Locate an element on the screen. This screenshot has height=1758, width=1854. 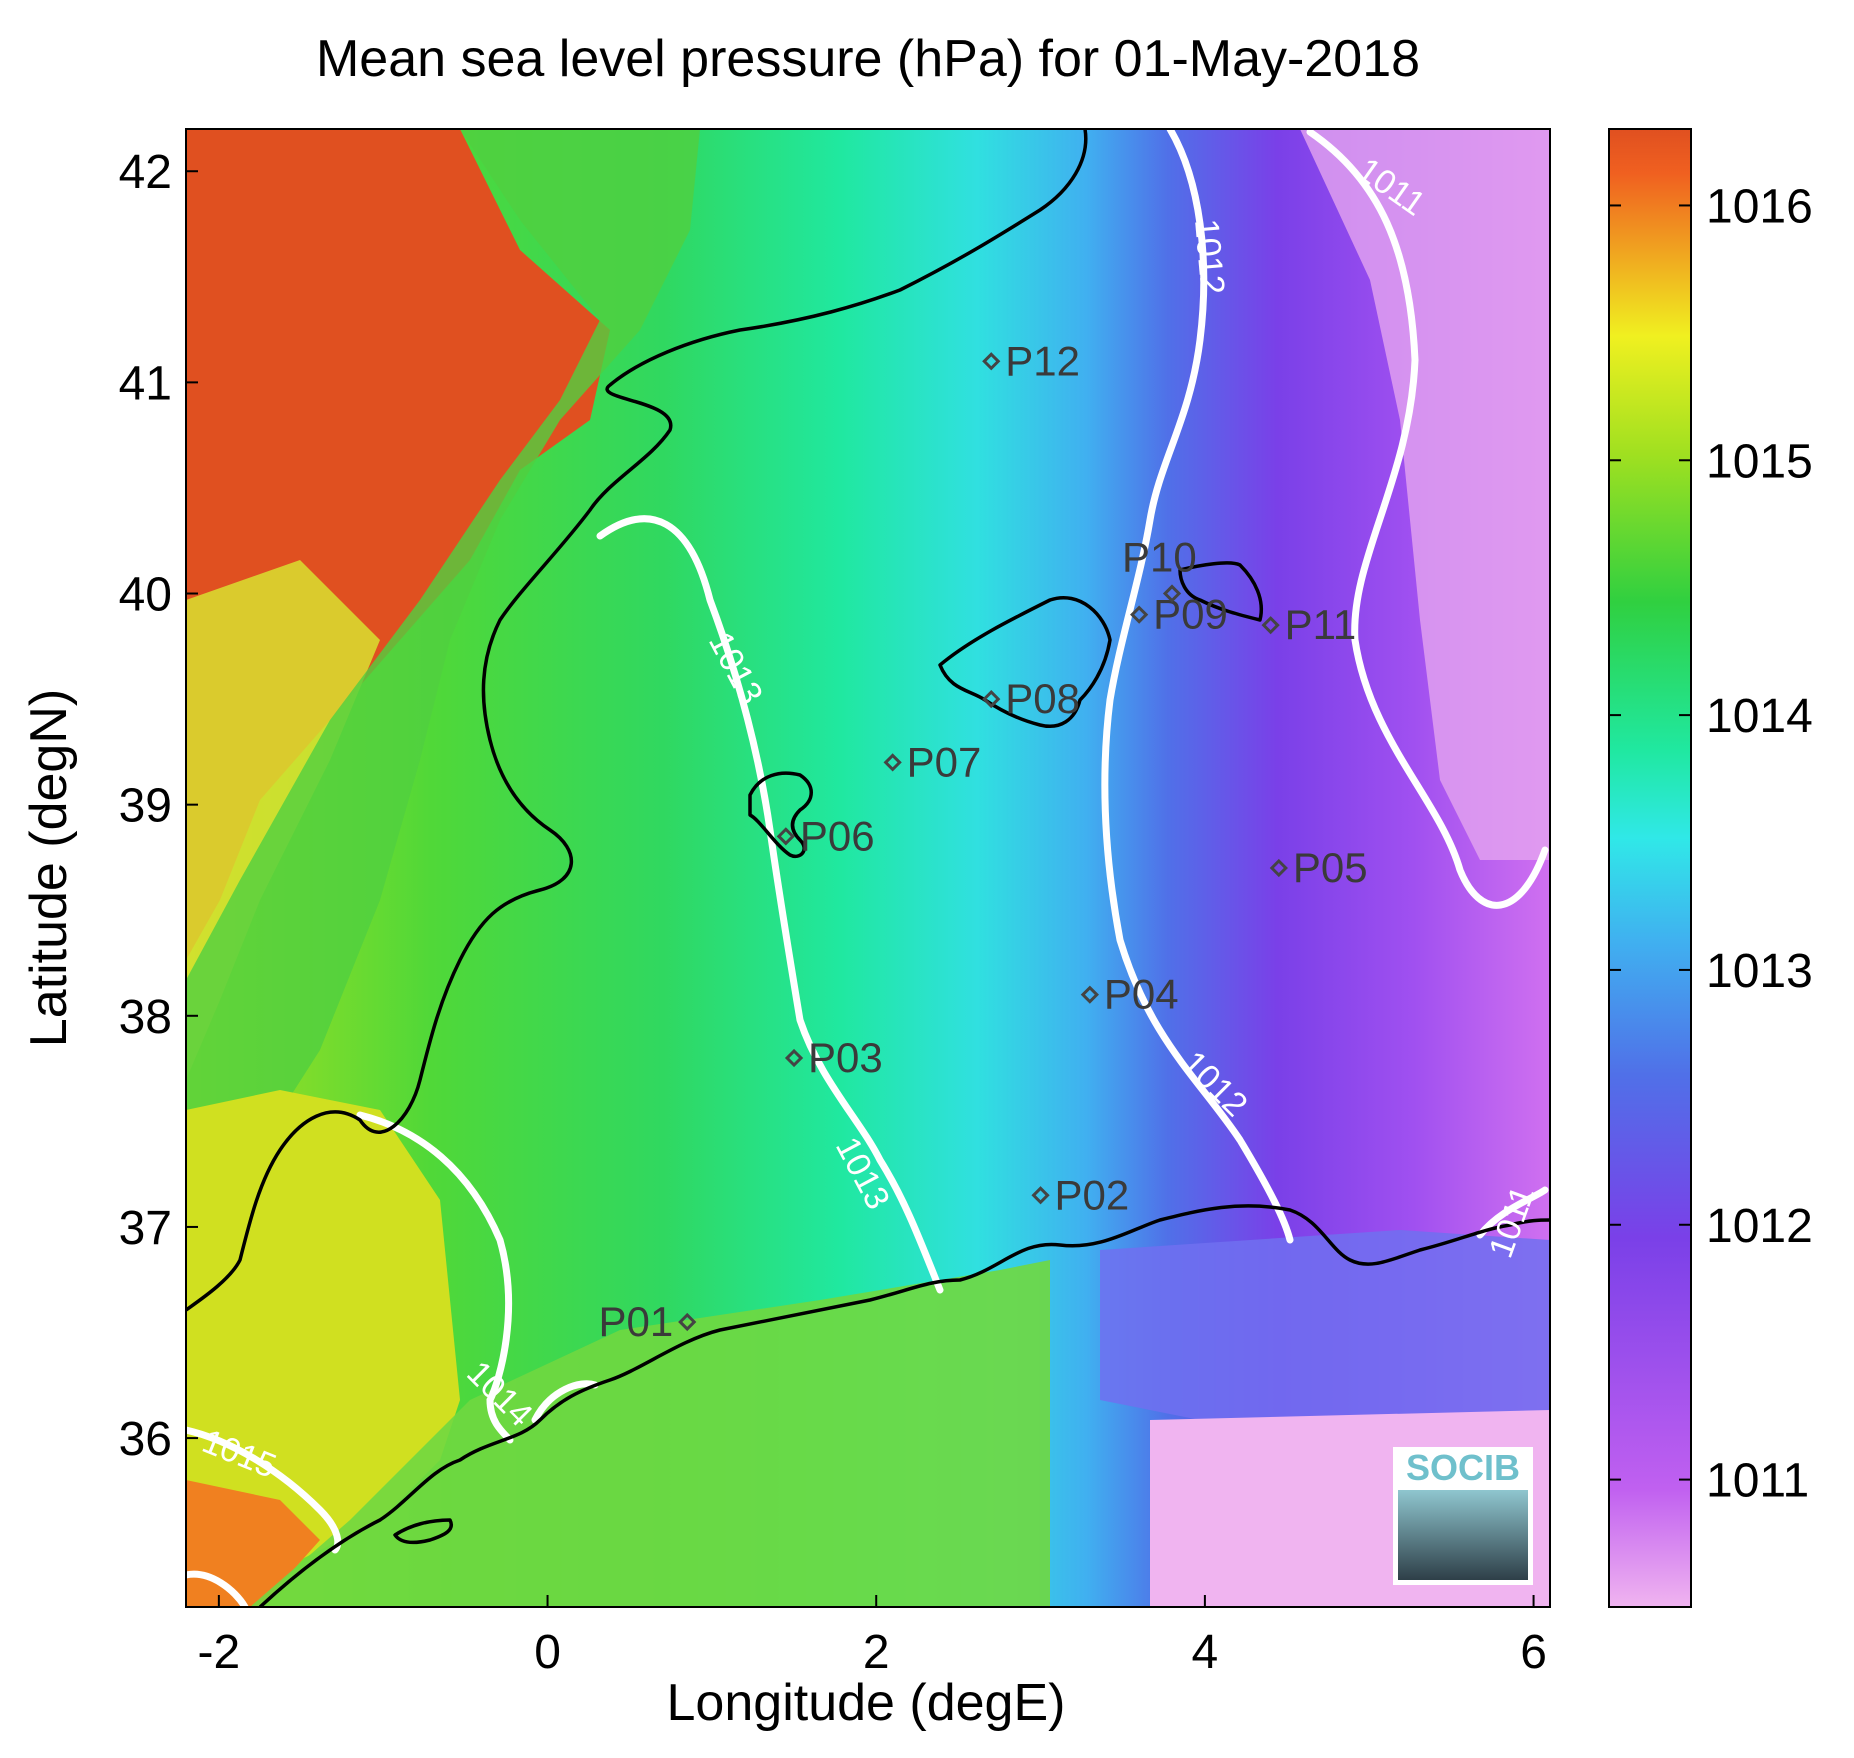
y-tick-label: 37 is located at coordinates (145, 1228).